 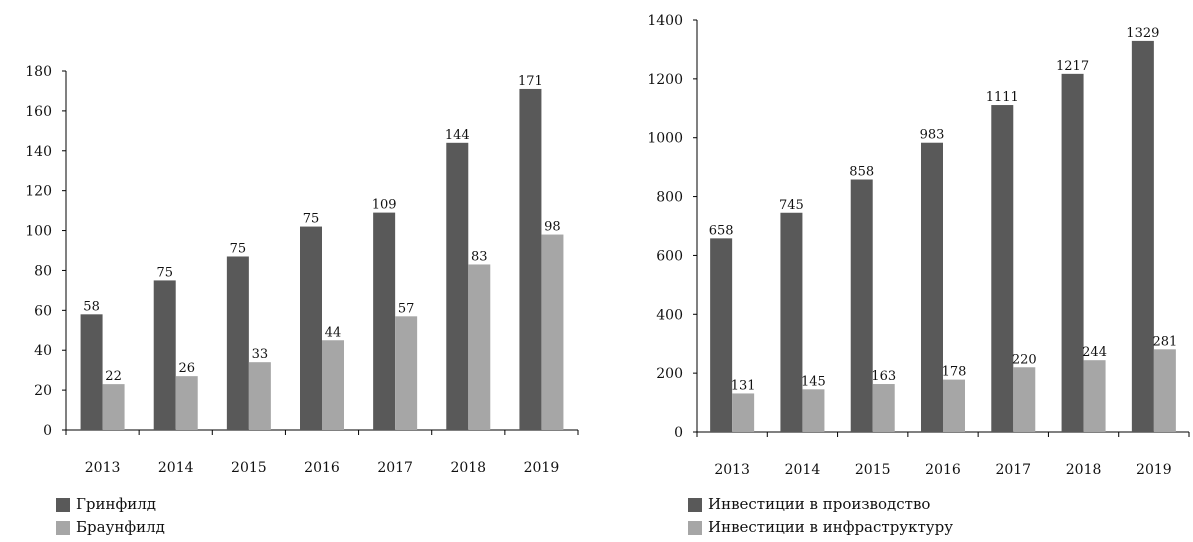 What do you see at coordinates (113, 376) in the screenshot?
I see `data-label: 22` at bounding box center [113, 376].